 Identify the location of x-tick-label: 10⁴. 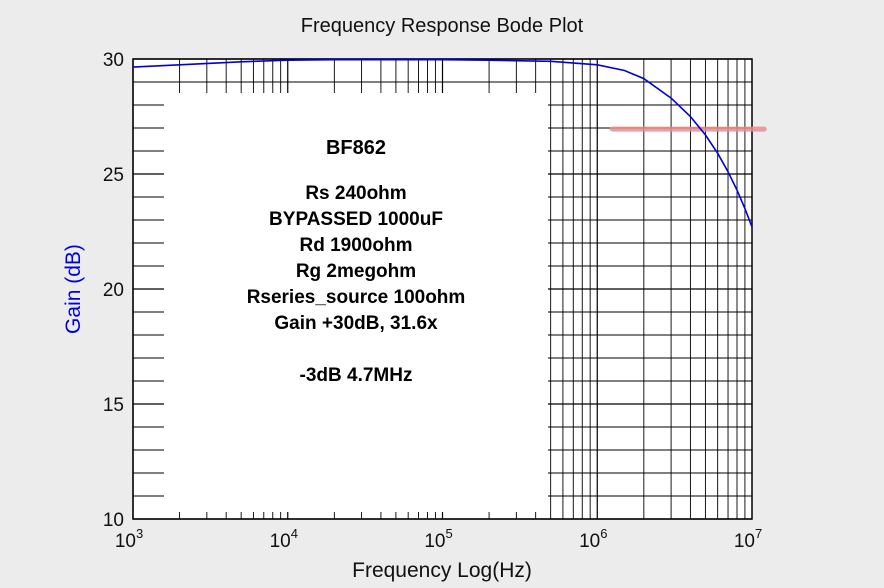
(284, 539).